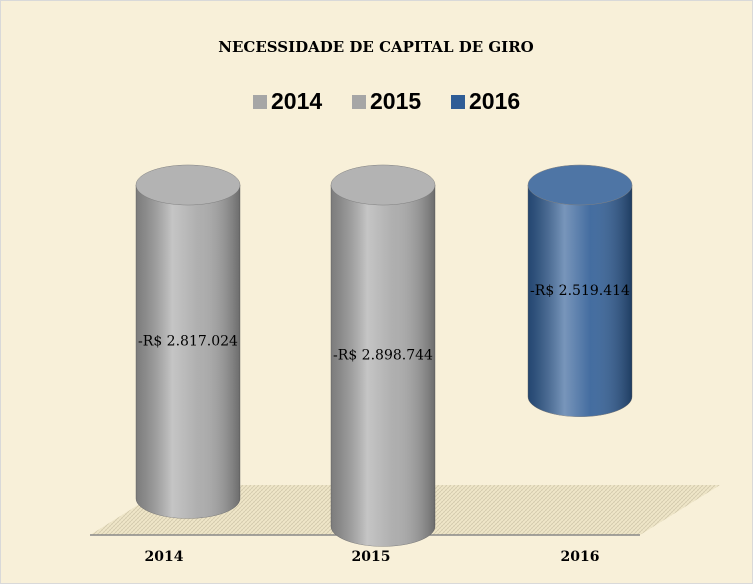 This screenshot has height=584, width=753. I want to click on x-tick-label: 2016, so click(580, 557).